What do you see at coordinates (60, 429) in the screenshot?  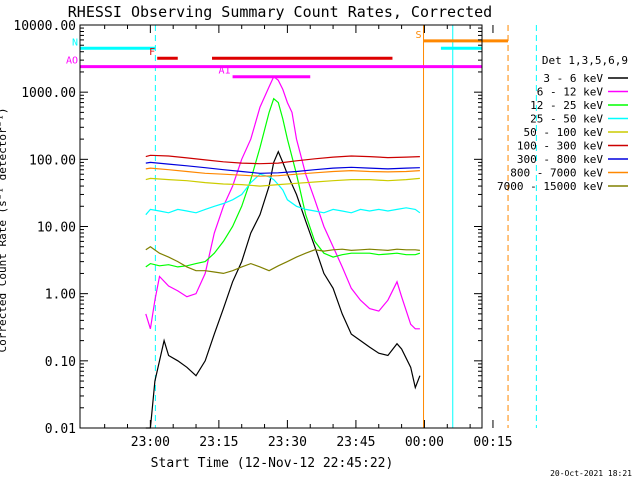 I see `y-tick-label: 0.01` at bounding box center [60, 429].